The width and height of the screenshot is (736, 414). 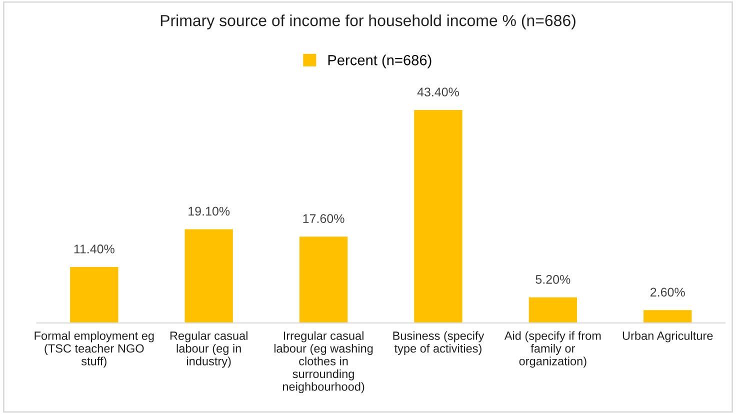 What do you see at coordinates (209, 211) in the screenshot?
I see `data-label: 19.10%` at bounding box center [209, 211].